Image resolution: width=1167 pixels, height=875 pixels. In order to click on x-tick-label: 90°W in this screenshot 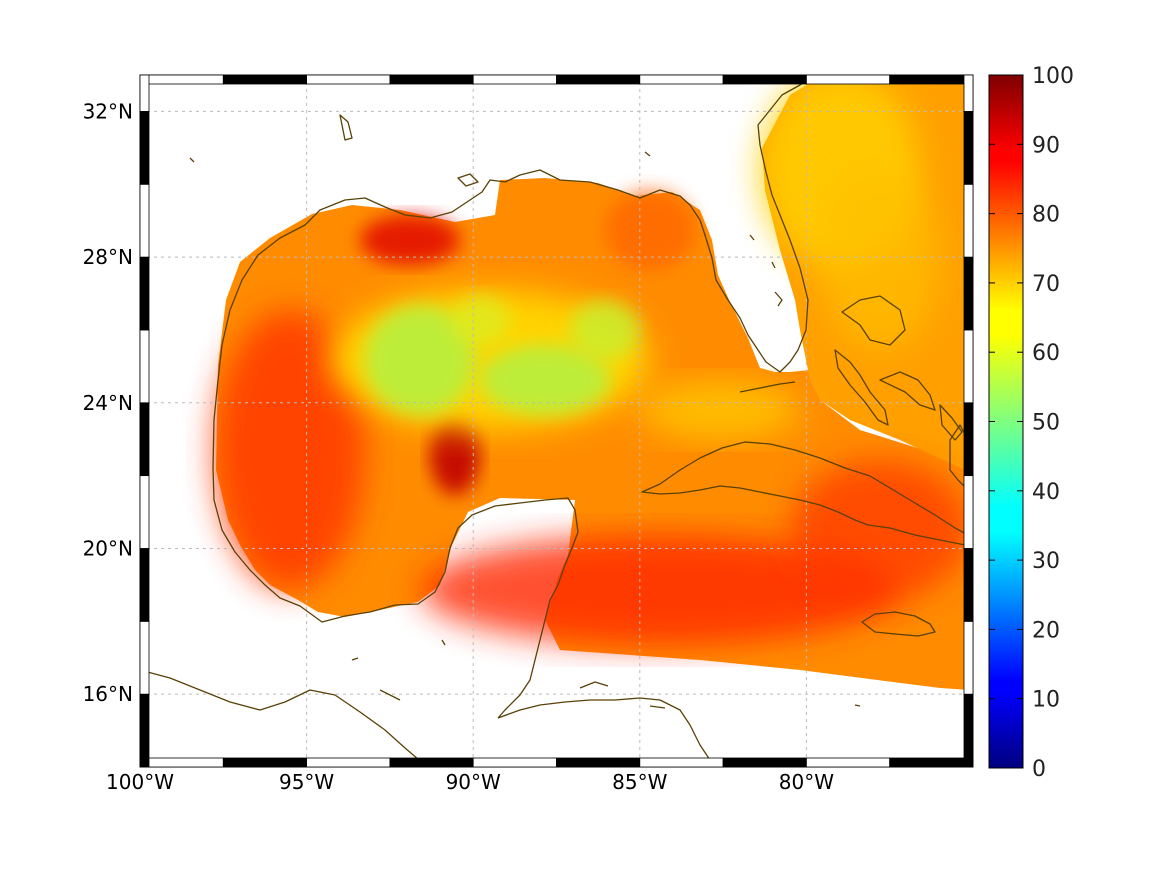, I will do `click(473, 782)`.